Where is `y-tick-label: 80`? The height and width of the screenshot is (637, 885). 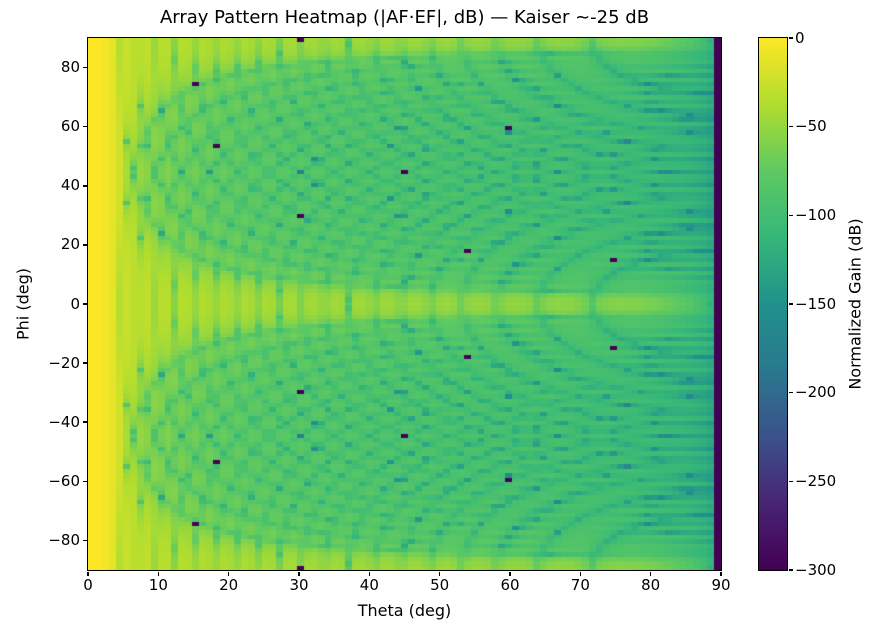 y-tick-label: 80 is located at coordinates (70, 67).